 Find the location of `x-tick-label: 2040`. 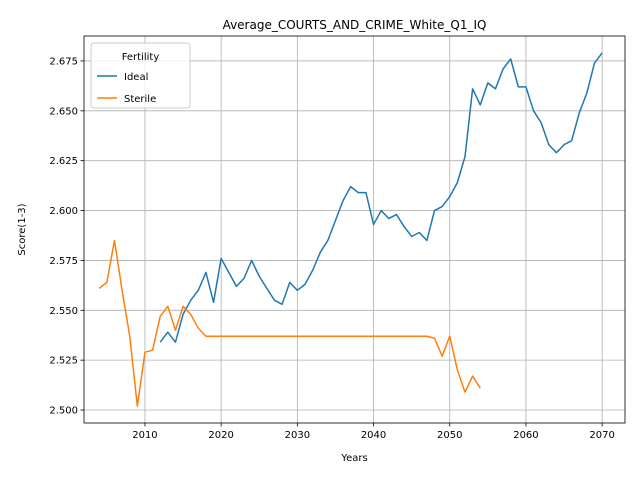

x-tick-label: 2040 is located at coordinates (373, 435).